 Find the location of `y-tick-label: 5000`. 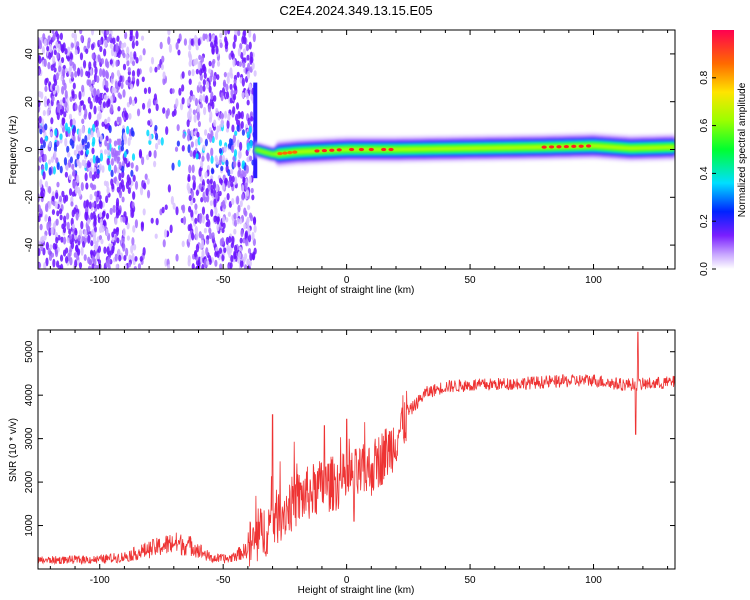

y-tick-label: 5000 is located at coordinates (29, 351).